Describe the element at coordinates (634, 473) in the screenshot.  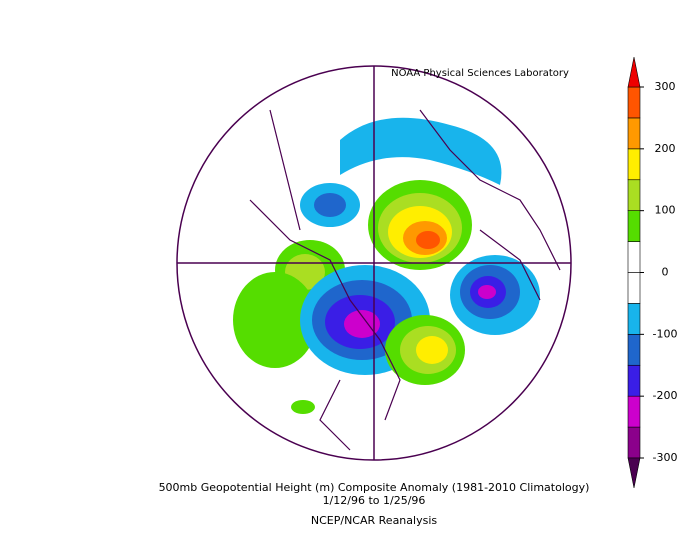
I see `colorbar-under` at that location.